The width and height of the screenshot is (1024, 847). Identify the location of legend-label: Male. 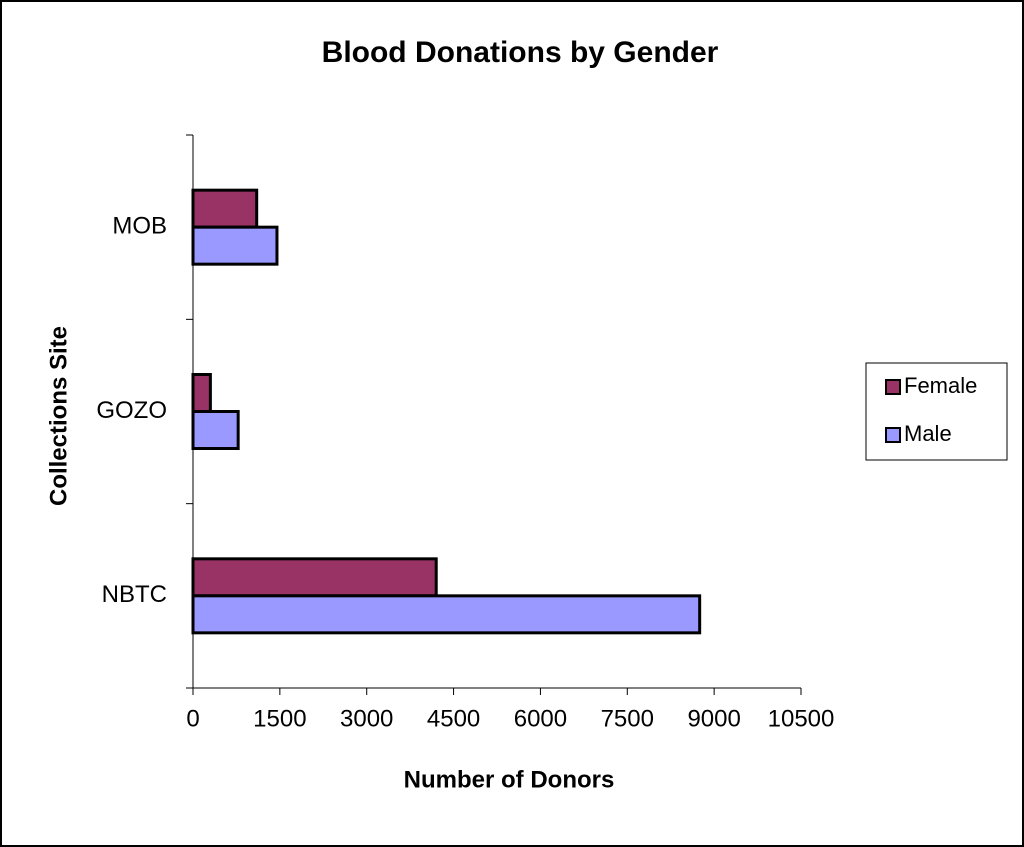
(928, 433).